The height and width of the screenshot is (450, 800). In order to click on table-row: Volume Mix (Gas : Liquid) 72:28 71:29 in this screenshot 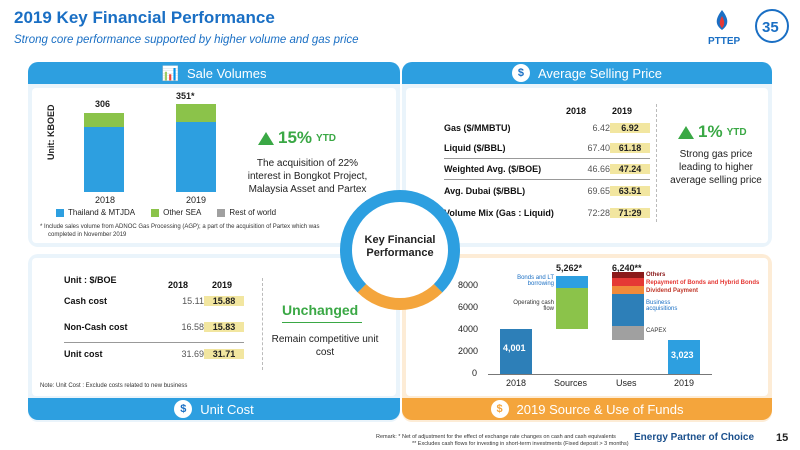, I will do `click(547, 213)`.